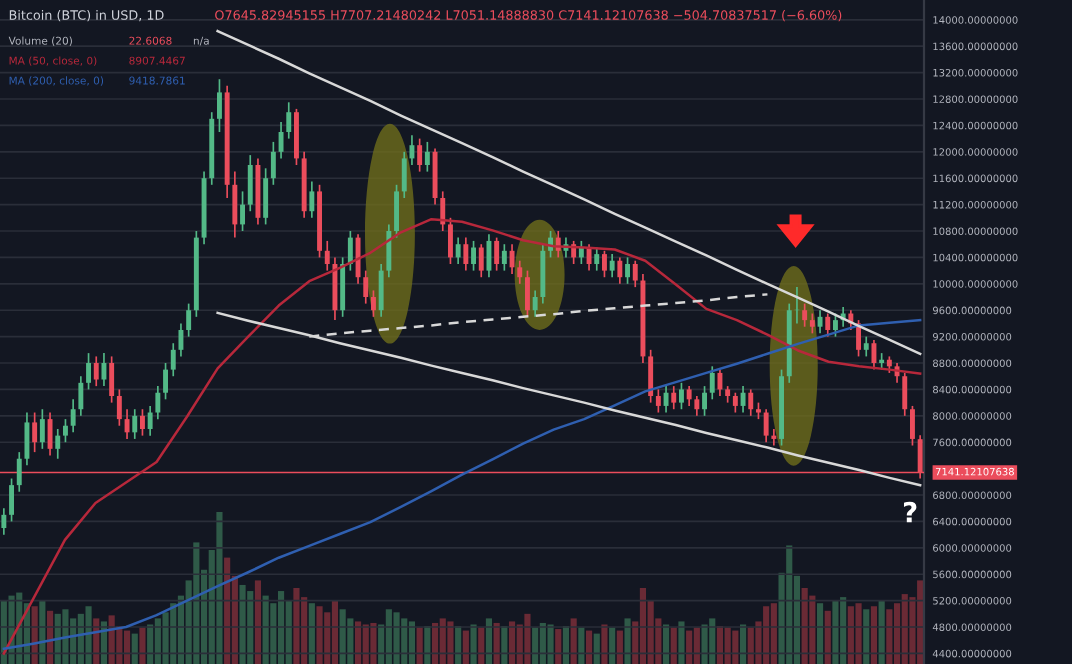 This screenshot has width=1072, height=664. What do you see at coordinates (910, 512) in the screenshot?
I see `annotation: ?` at bounding box center [910, 512].